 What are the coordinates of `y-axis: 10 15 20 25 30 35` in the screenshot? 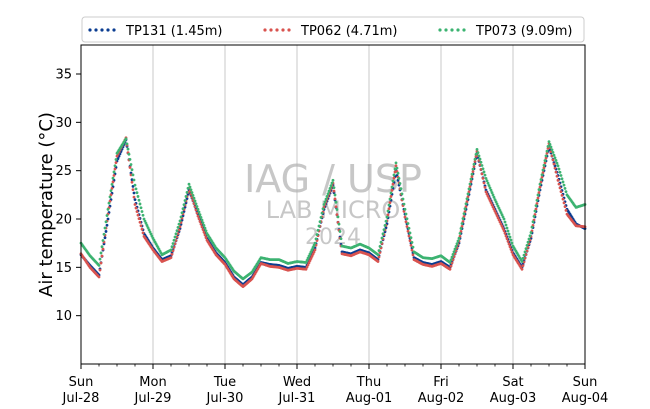 It's located at (68, 196).